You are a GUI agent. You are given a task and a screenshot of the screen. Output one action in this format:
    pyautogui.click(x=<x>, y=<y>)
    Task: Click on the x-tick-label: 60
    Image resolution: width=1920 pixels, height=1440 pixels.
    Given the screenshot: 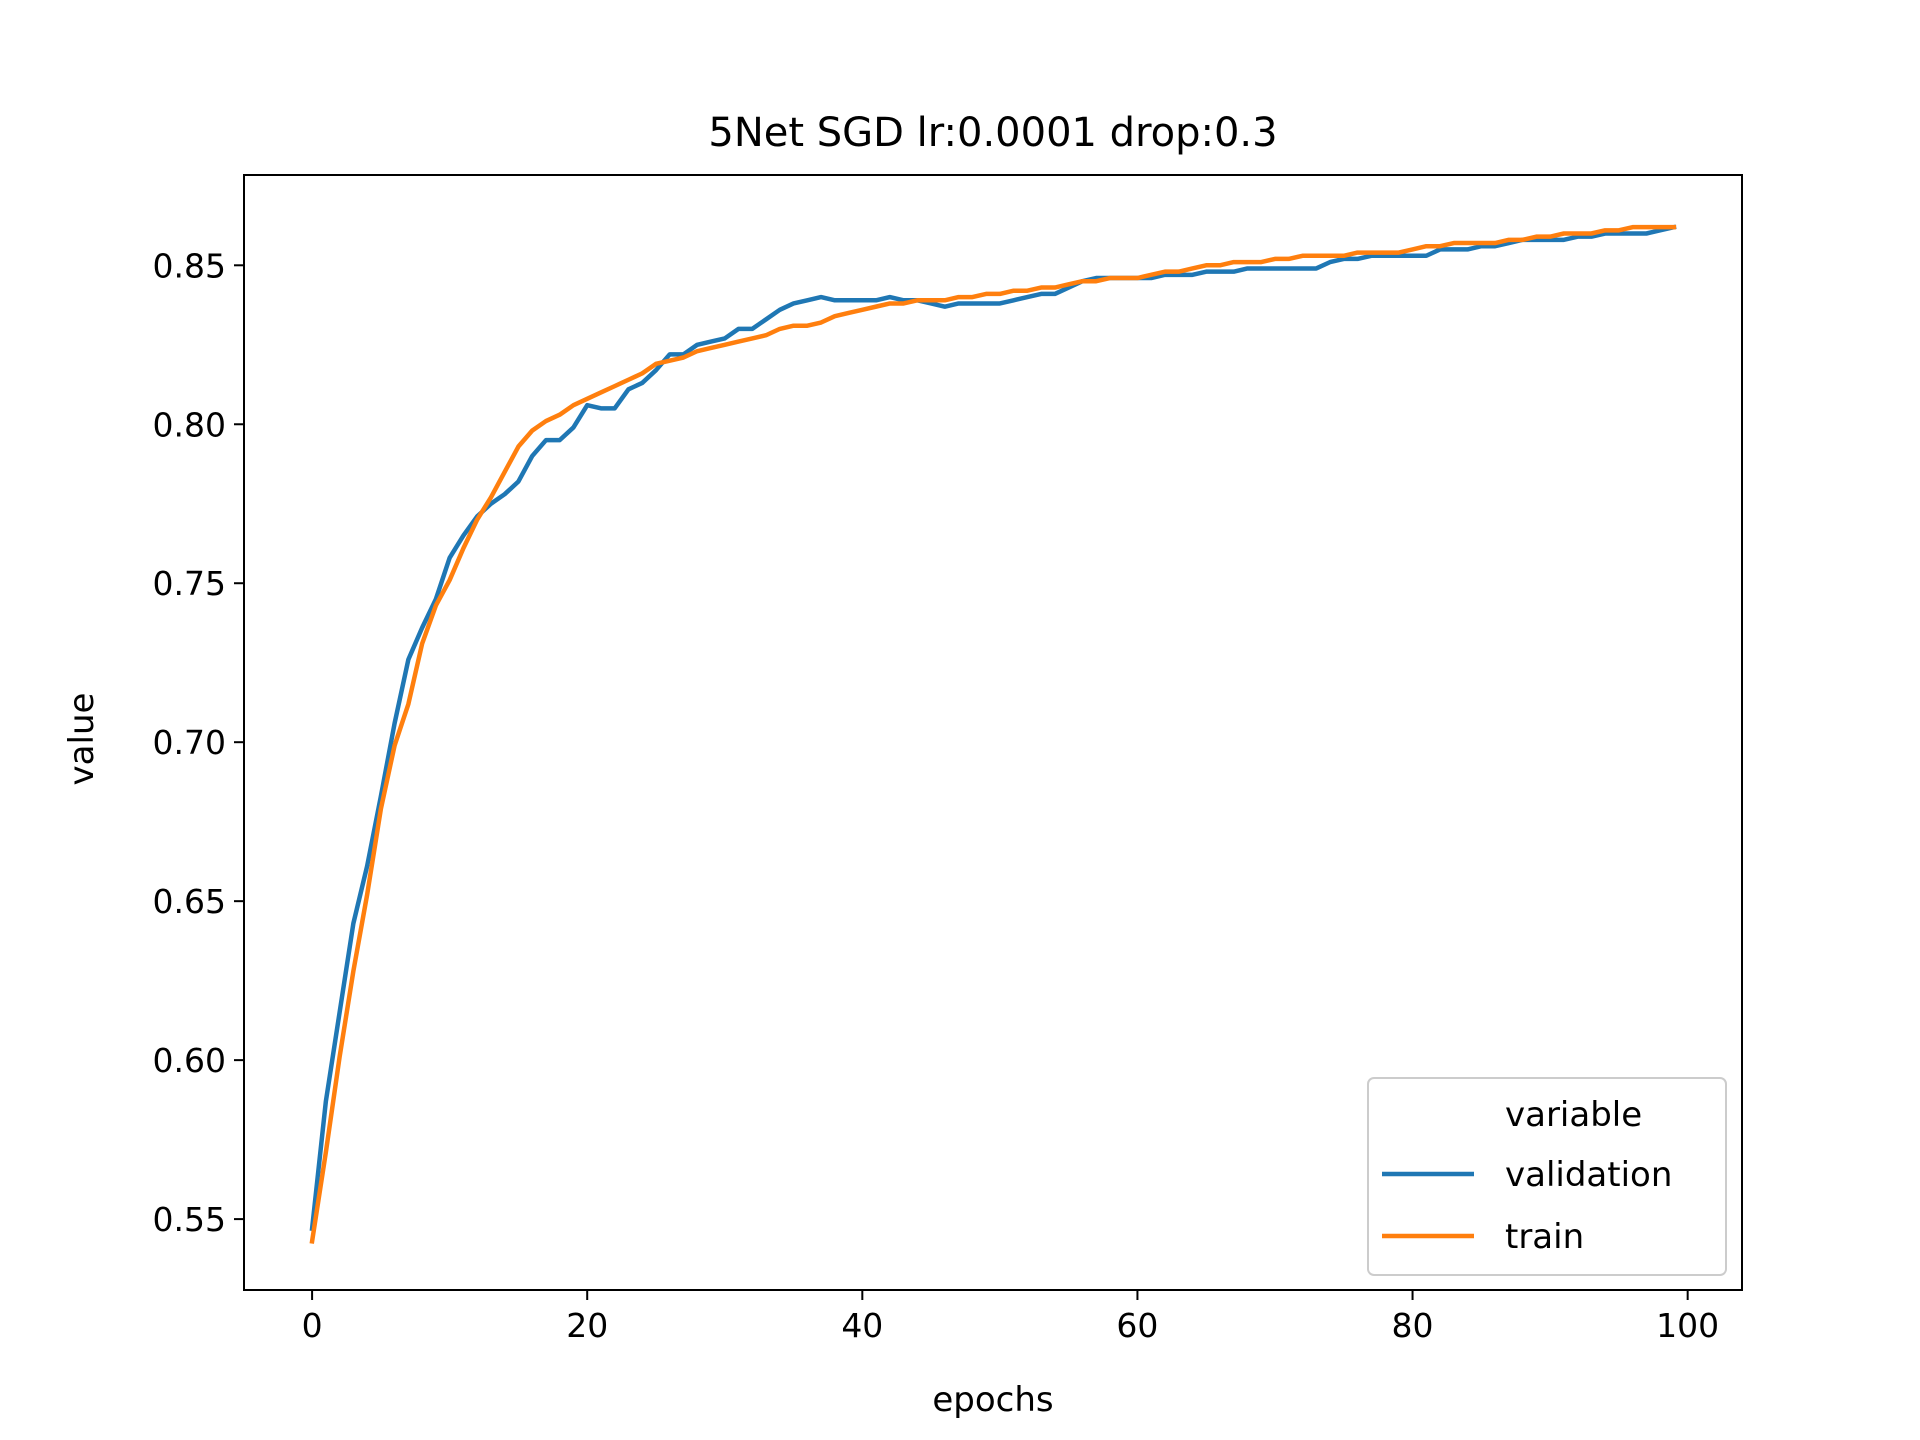 What is the action you would take?
    pyautogui.click(x=1137, y=1325)
    